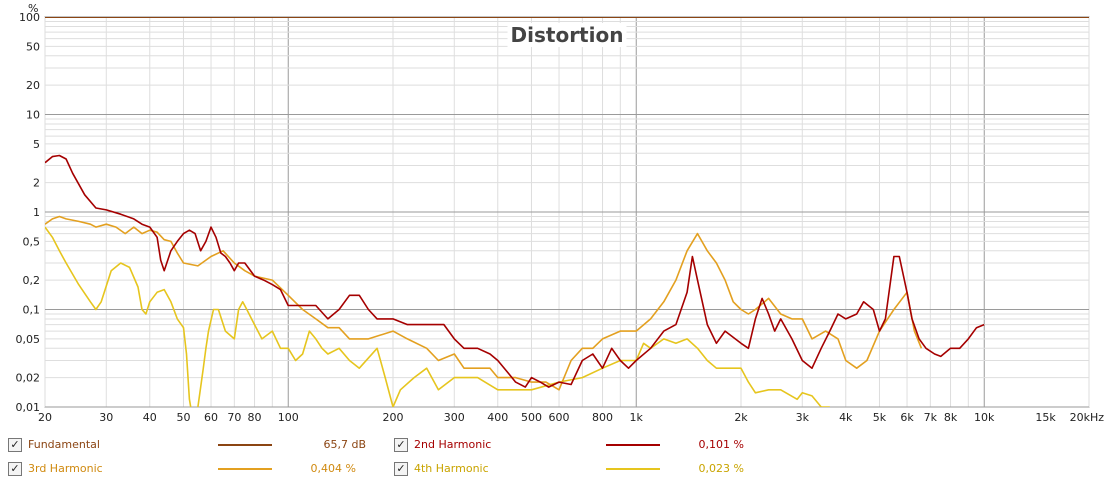  Describe the element at coordinates (559, 417) in the screenshot. I see `x-tick-label: 600` at that location.